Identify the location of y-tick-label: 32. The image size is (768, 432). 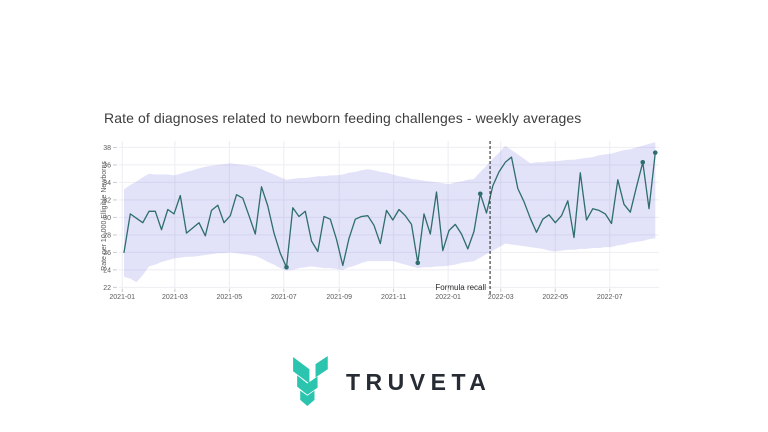
(107, 200).